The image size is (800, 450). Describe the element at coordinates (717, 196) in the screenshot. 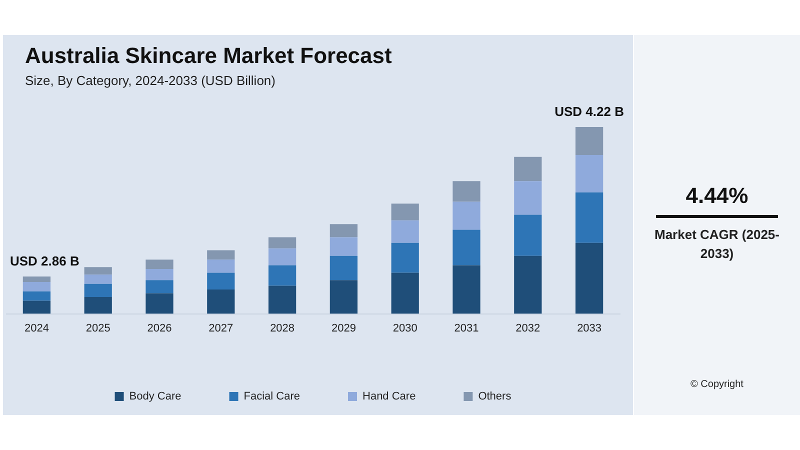

I see `text: 4.44%` at that location.